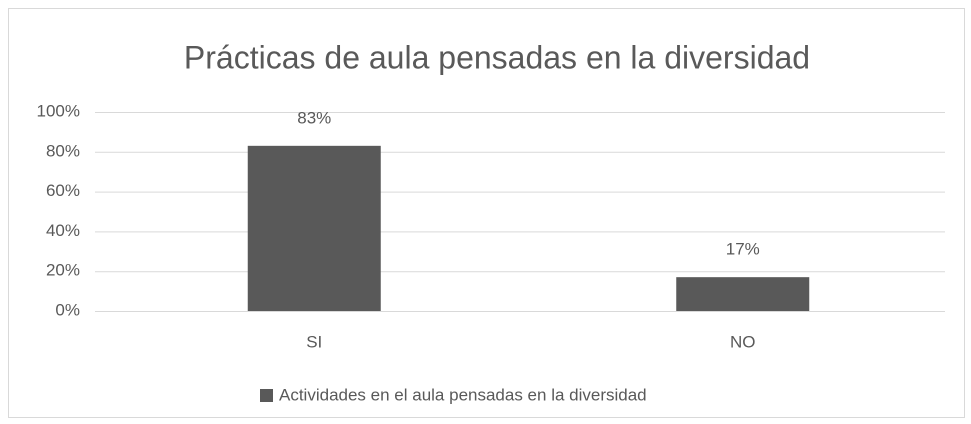  Describe the element at coordinates (743, 341) in the screenshot. I see `x-tick-label: NO` at that location.